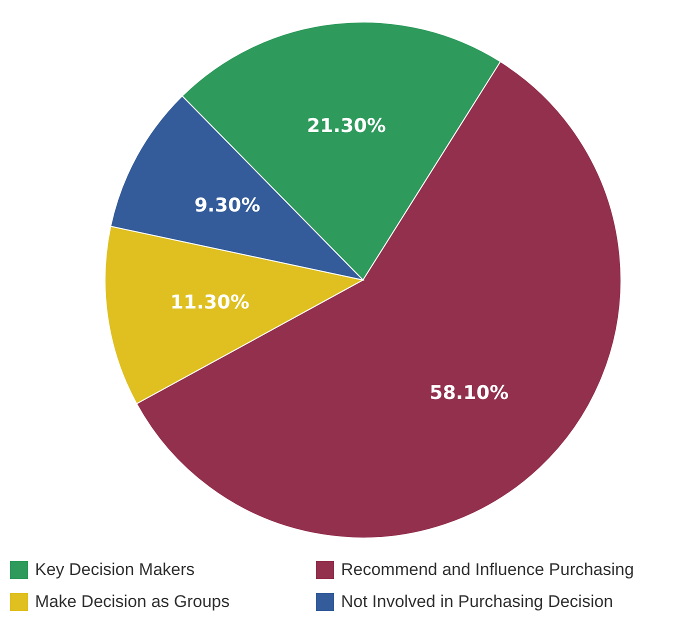  Describe the element at coordinates (115, 570) in the screenshot. I see `legend-label: Key Decision Makers` at that location.